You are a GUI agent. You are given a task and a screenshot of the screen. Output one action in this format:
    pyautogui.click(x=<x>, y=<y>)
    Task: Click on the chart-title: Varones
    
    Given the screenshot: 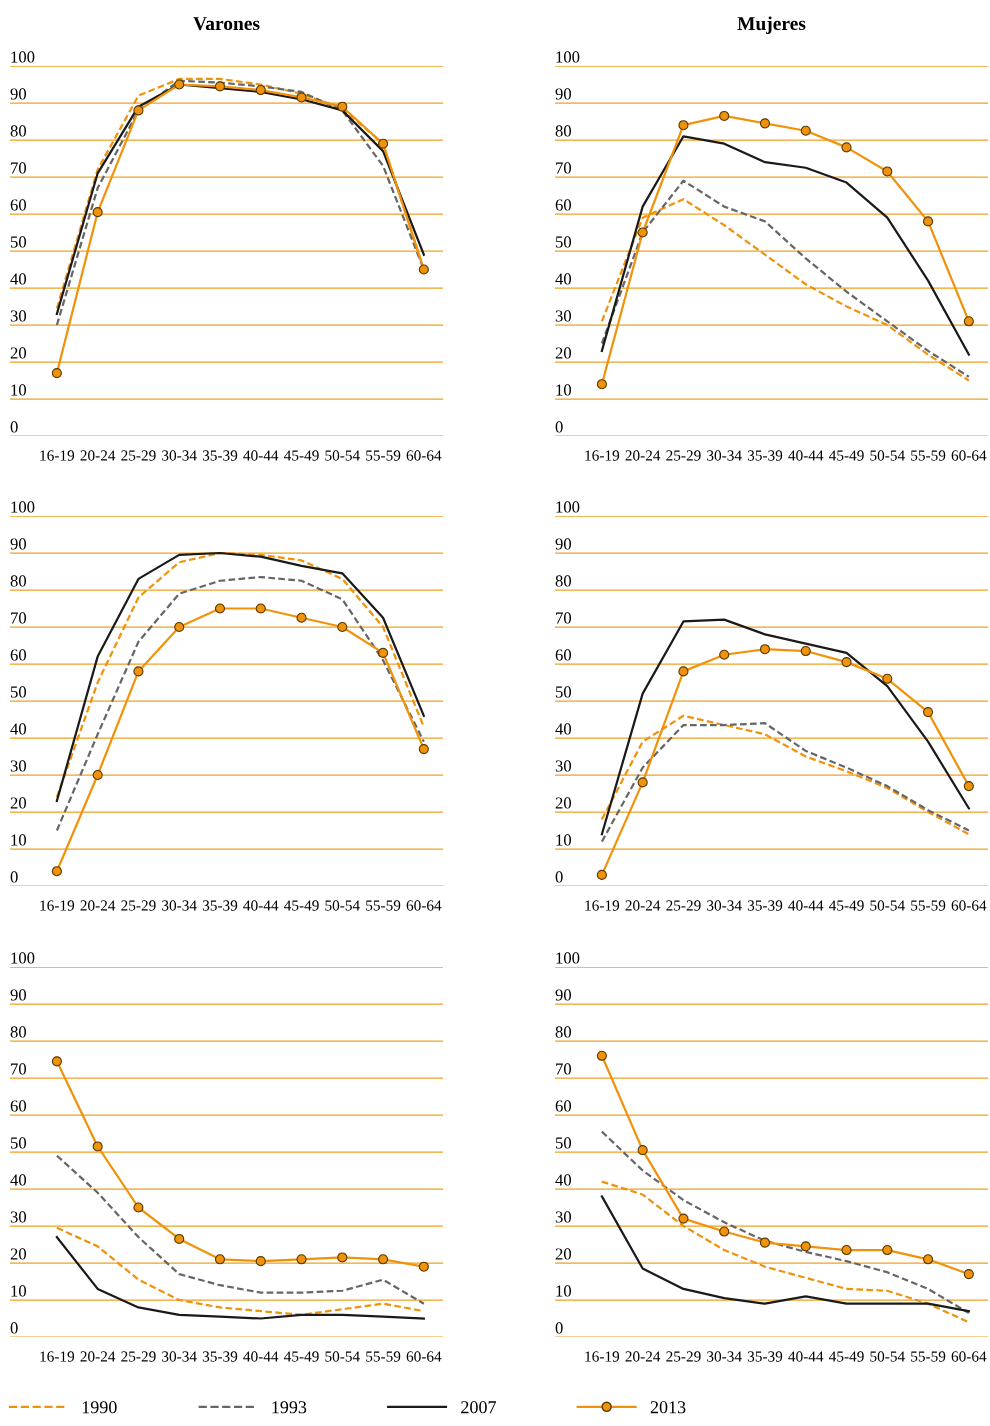 What is the action you would take?
    pyautogui.click(x=226, y=24)
    